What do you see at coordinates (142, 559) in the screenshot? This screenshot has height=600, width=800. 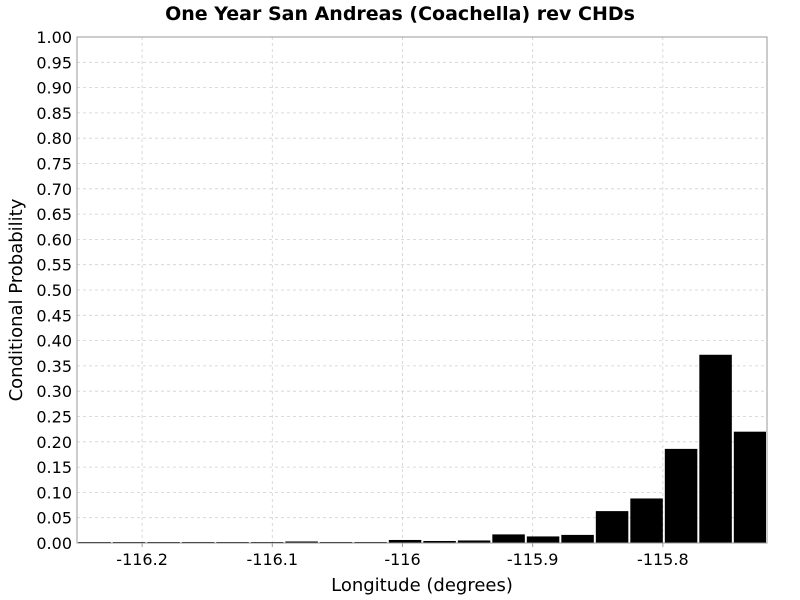 I see `x-tick-label: -116.2` at bounding box center [142, 559].